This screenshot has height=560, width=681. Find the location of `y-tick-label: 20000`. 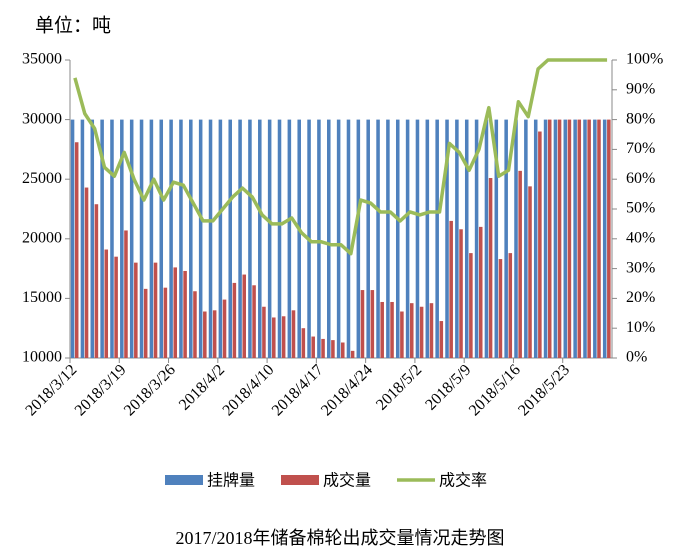

y-tick-label: 20000 is located at coordinates (42, 237).